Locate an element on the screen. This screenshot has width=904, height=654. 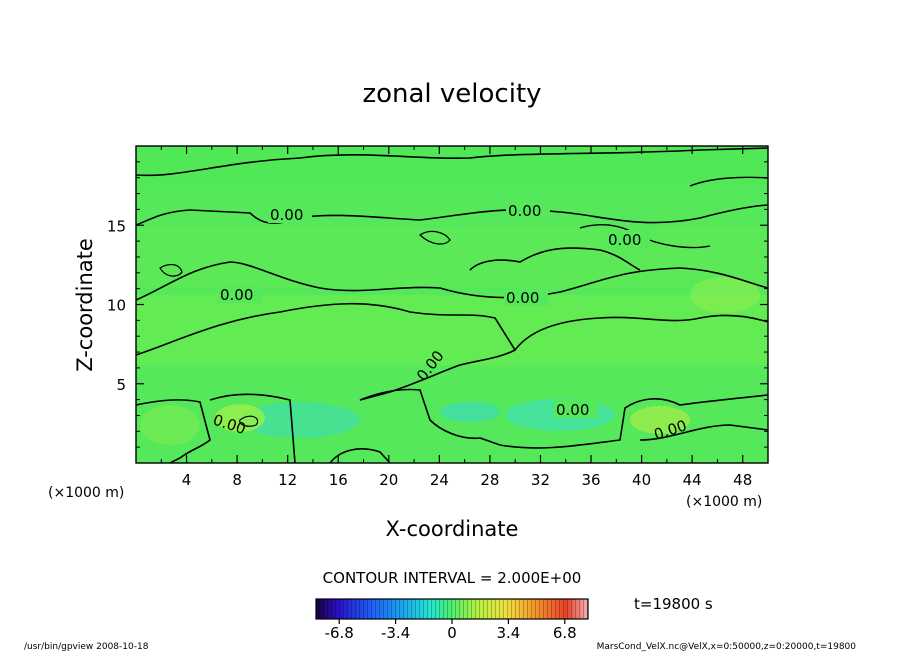
y-axis-label: Z-coordinate is located at coordinates (85, 305).